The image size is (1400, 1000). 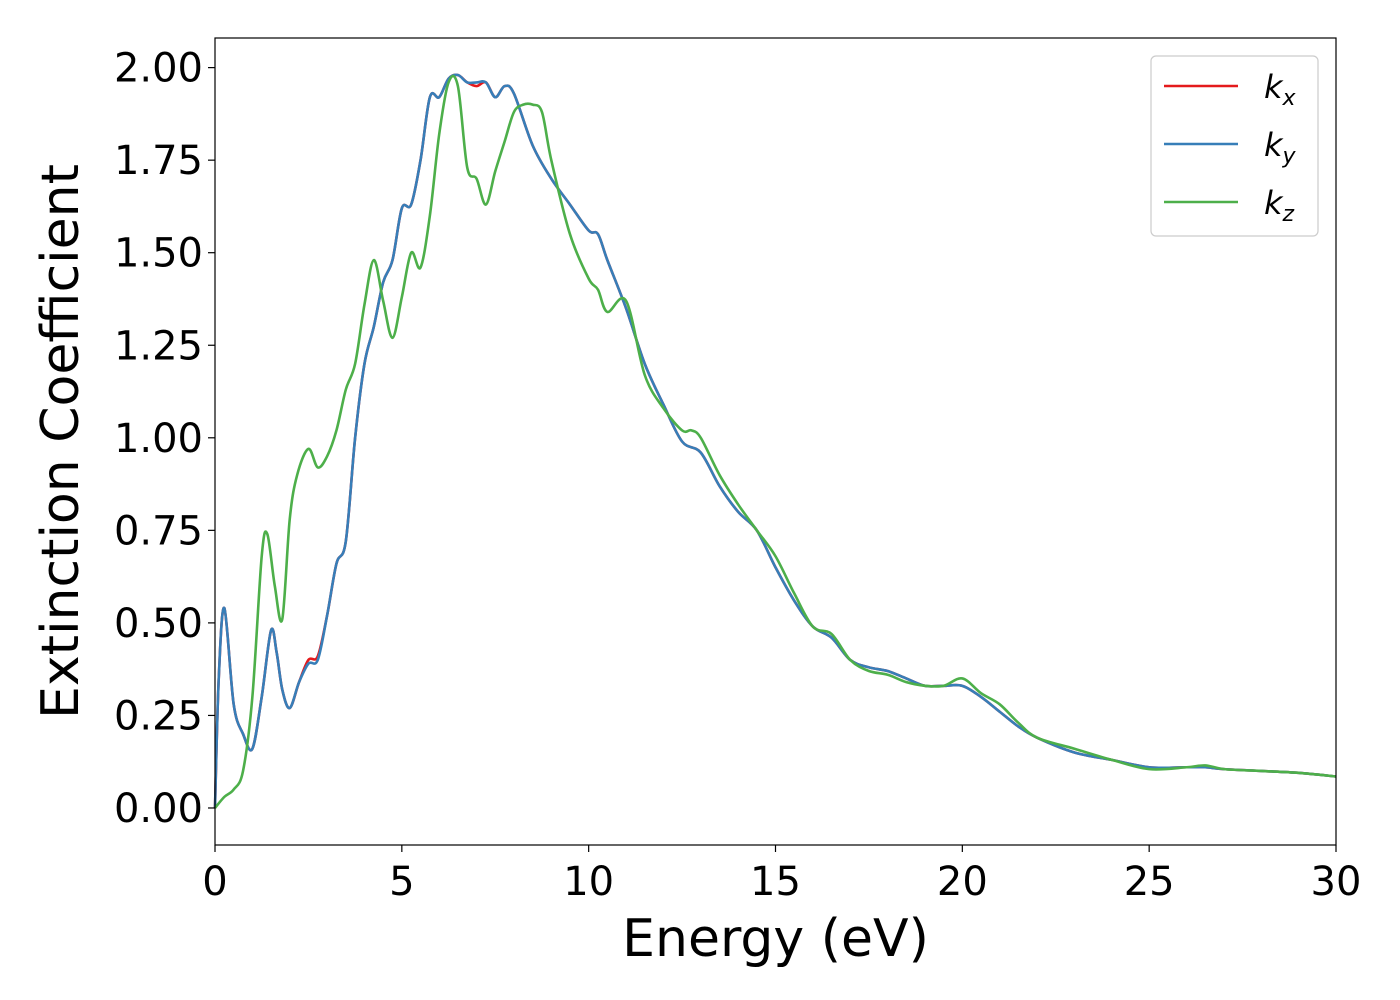 I want to click on legend: kx ky kz, so click(x=1234, y=146).